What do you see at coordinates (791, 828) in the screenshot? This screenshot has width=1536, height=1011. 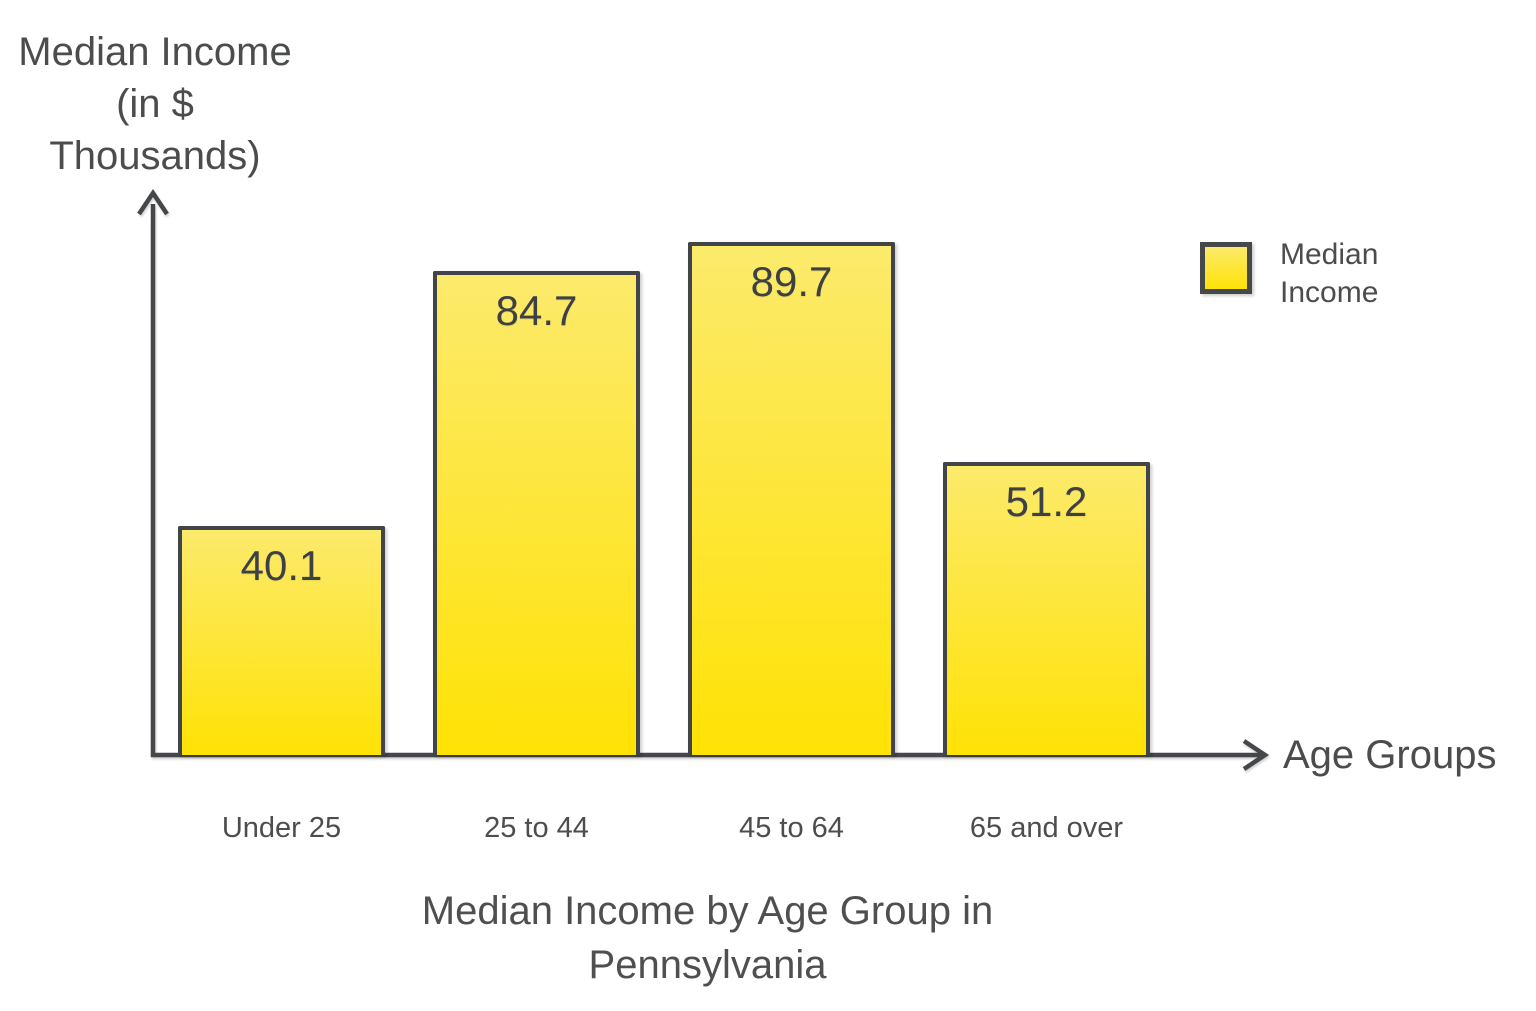 I see `x-tick-label-45-to-64: 45 to 64` at bounding box center [791, 828].